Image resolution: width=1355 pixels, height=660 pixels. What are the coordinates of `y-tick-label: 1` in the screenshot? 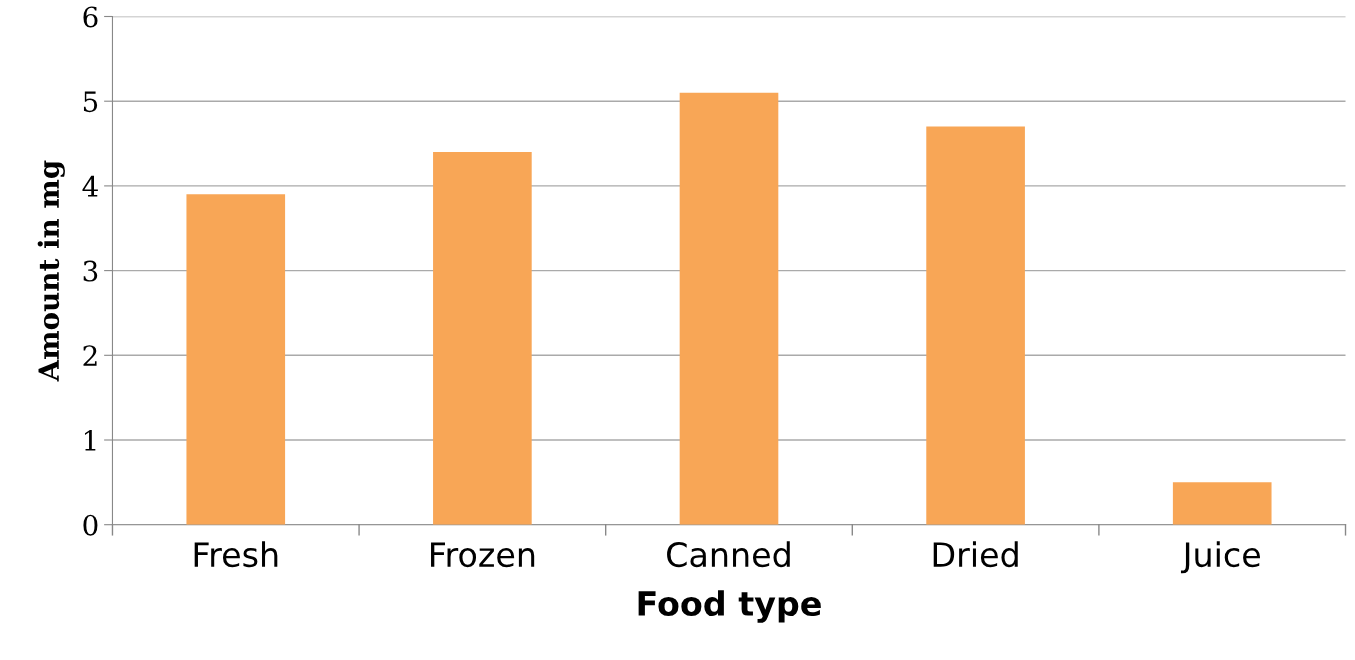 It's located at (90, 440).